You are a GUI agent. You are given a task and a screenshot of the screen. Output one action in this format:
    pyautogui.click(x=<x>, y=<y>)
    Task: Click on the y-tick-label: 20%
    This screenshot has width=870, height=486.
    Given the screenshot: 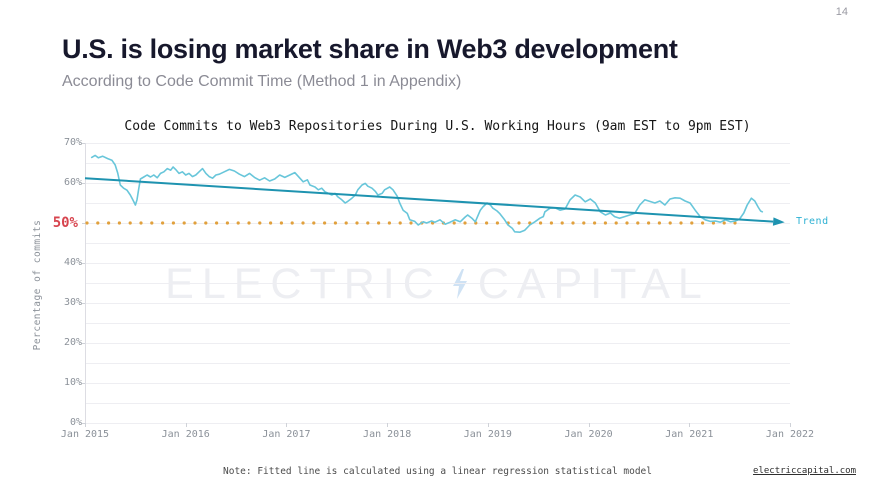 What is the action you would take?
    pyautogui.click(x=72, y=342)
    